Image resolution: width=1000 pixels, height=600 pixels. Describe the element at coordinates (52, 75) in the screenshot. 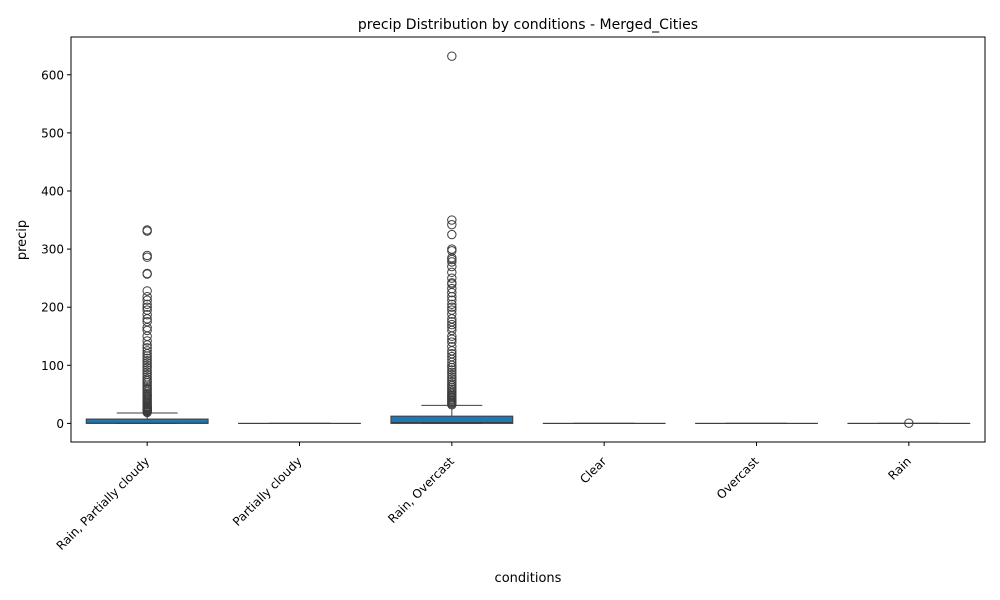

I see `y-tick-label: 600` at that location.